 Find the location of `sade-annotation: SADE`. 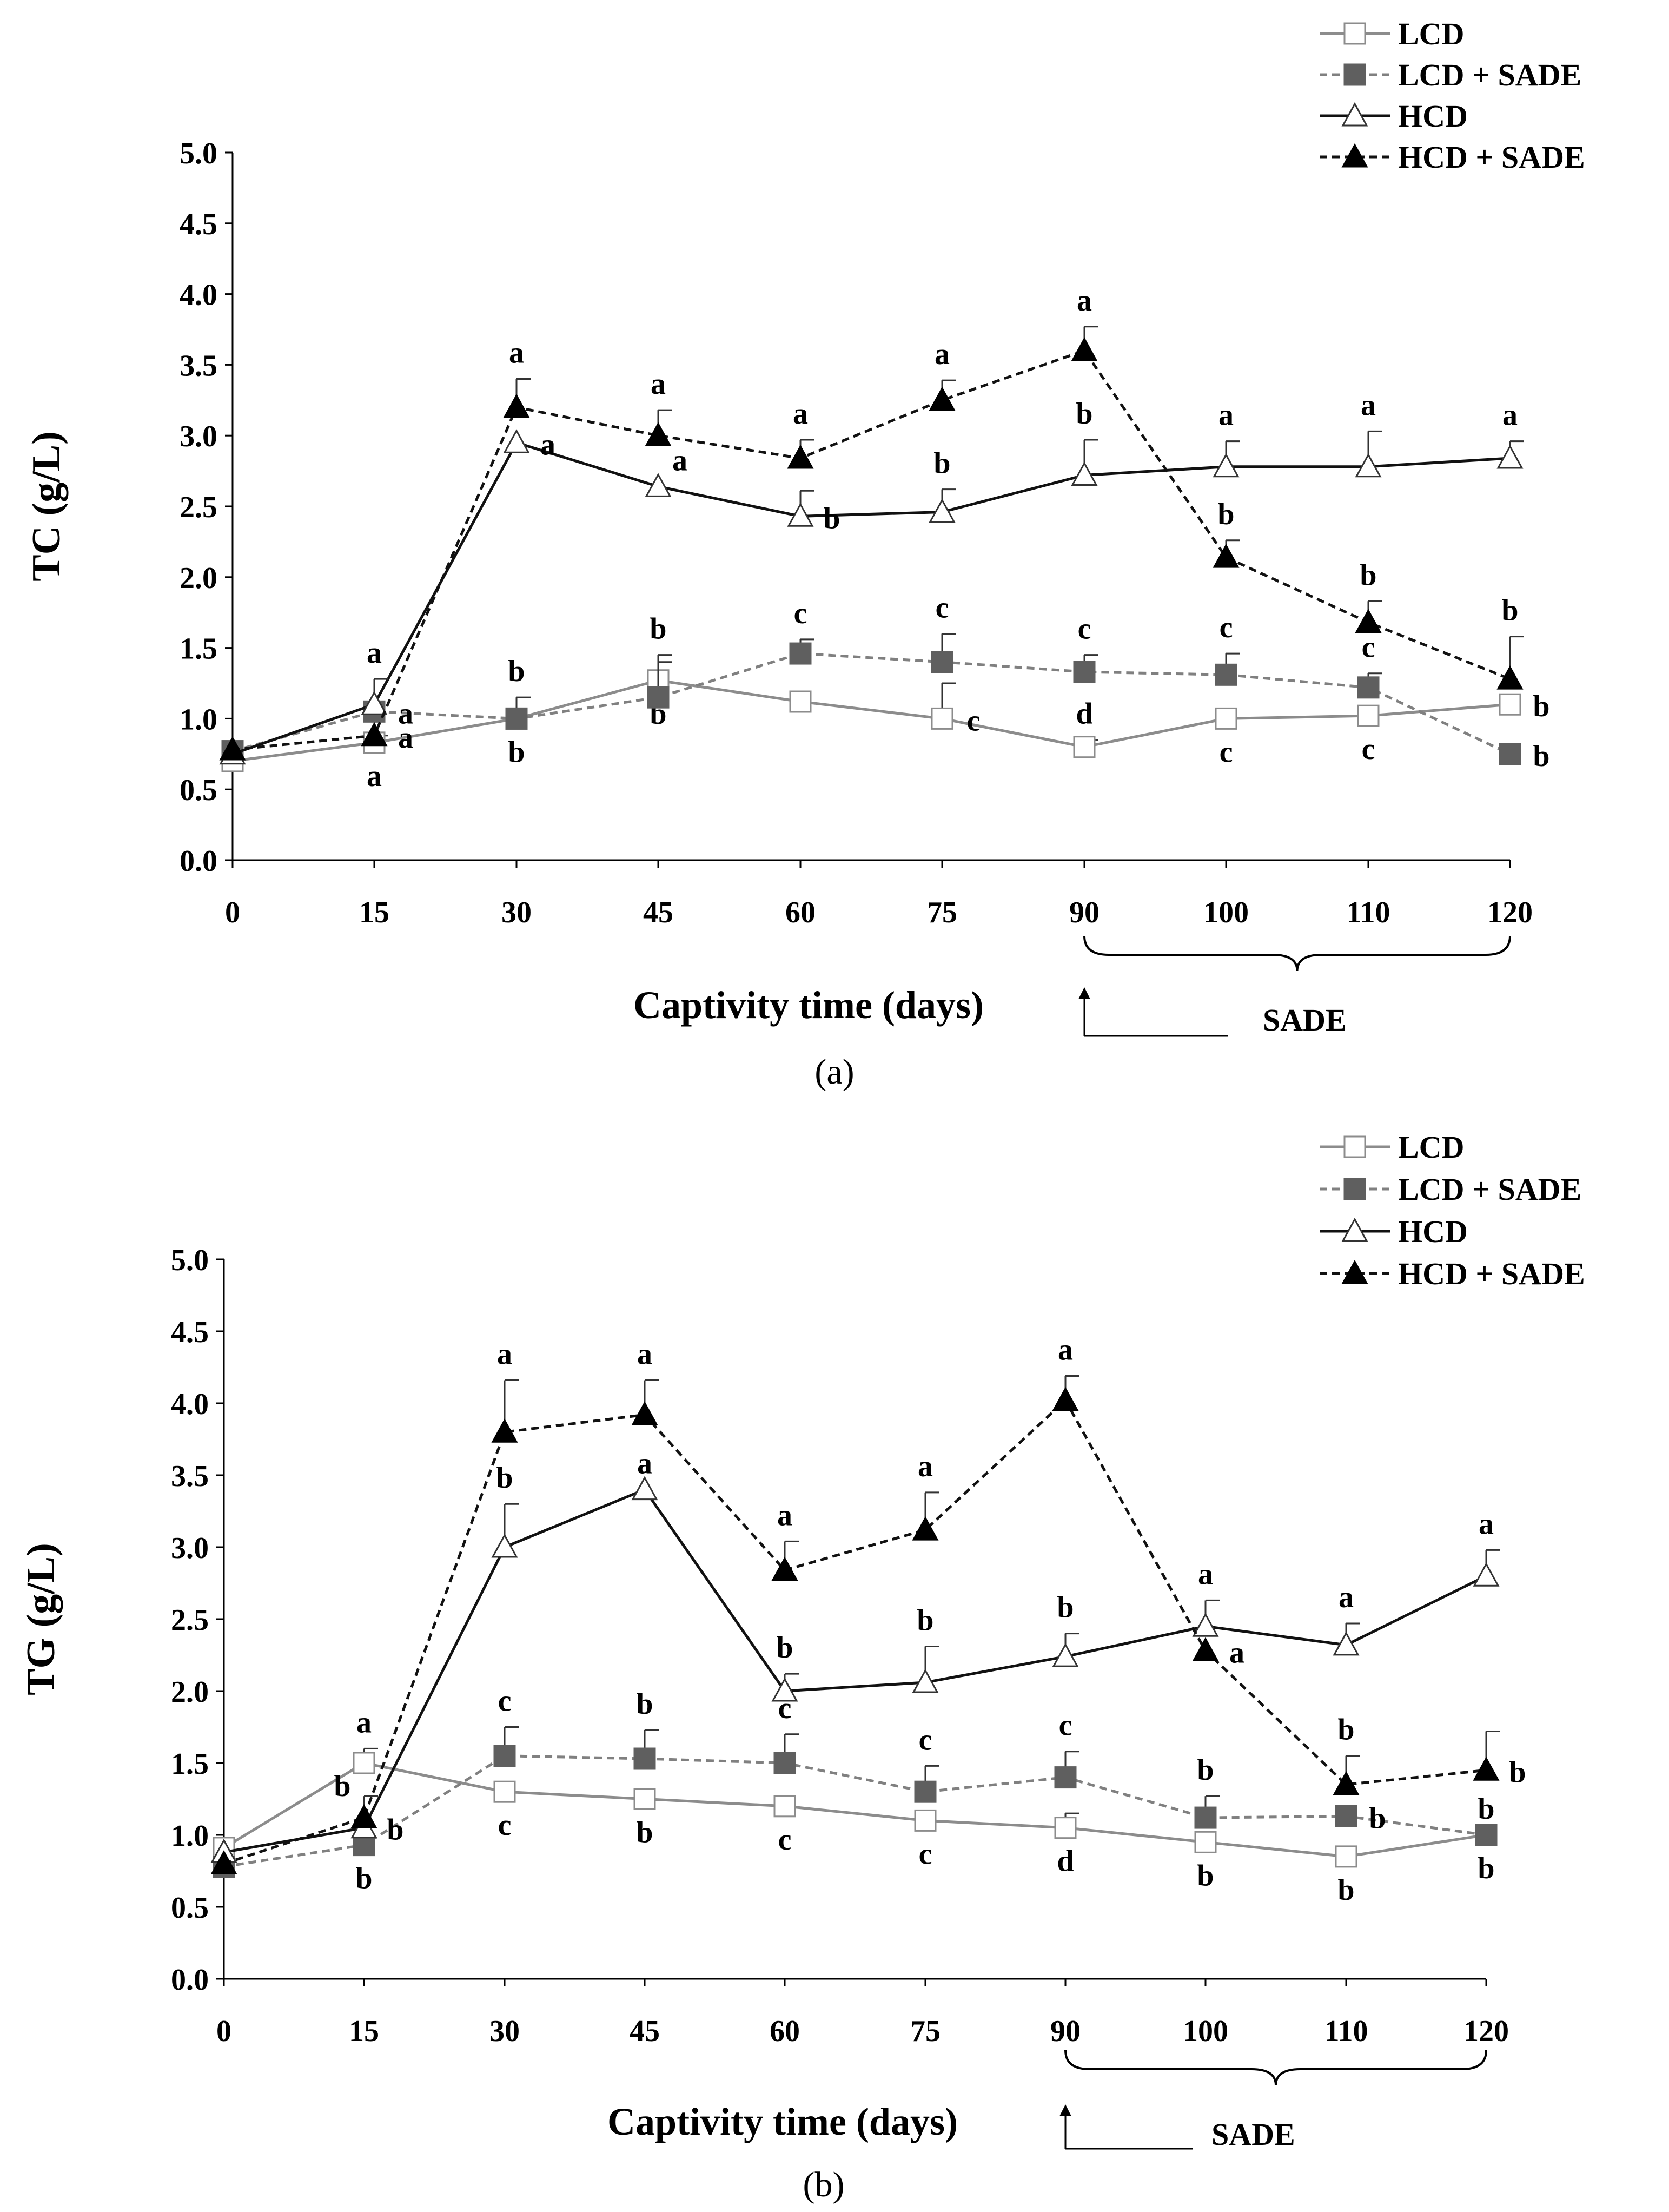

sade-annotation: SADE is located at coordinates (1305, 1020).